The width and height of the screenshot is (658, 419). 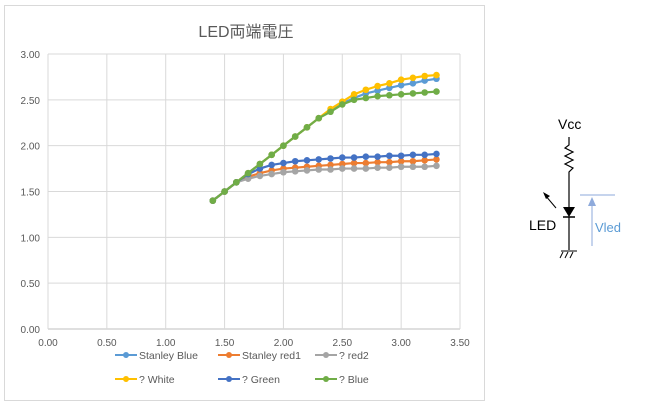 I want to click on y-tick-label: 0.50, so click(x=31, y=284).